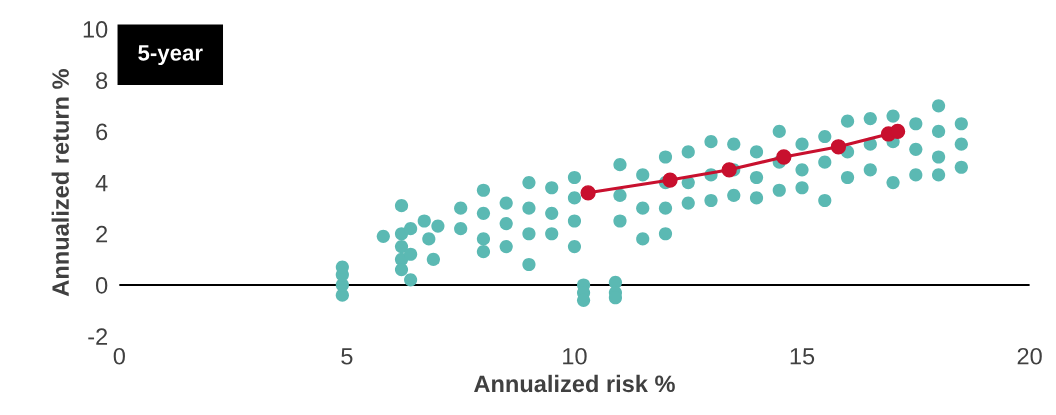  What do you see at coordinates (98, 336) in the screenshot?
I see `y-tick-label: -2` at bounding box center [98, 336].